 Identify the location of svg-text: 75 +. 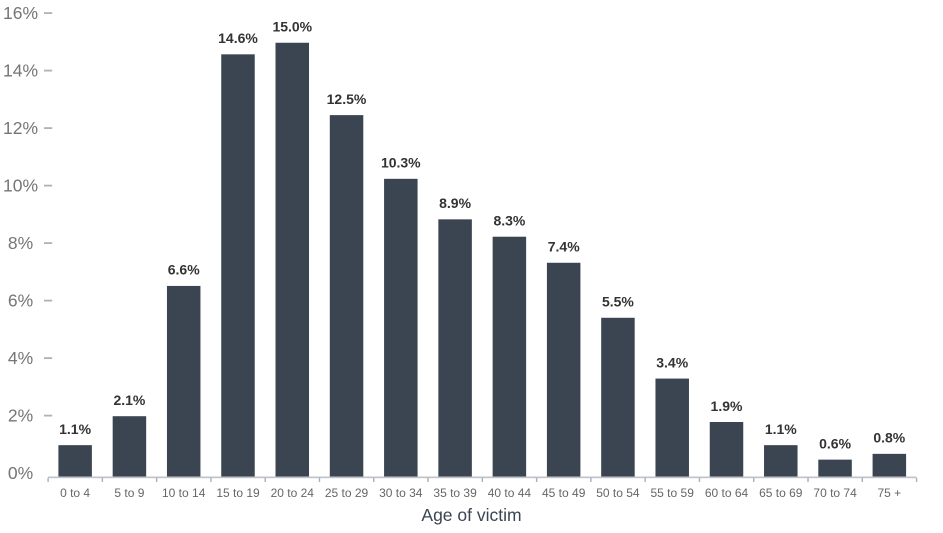
(889, 493).